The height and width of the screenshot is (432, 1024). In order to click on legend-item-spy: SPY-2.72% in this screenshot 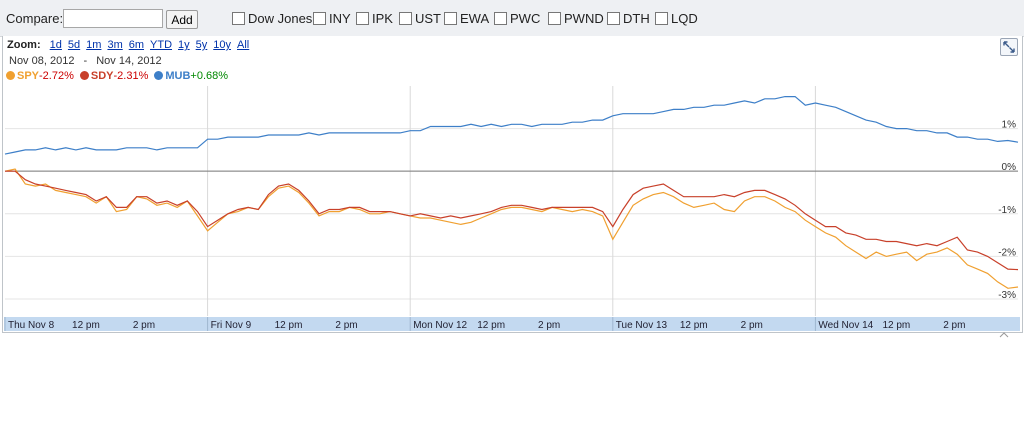, I will do `click(40, 76)`.